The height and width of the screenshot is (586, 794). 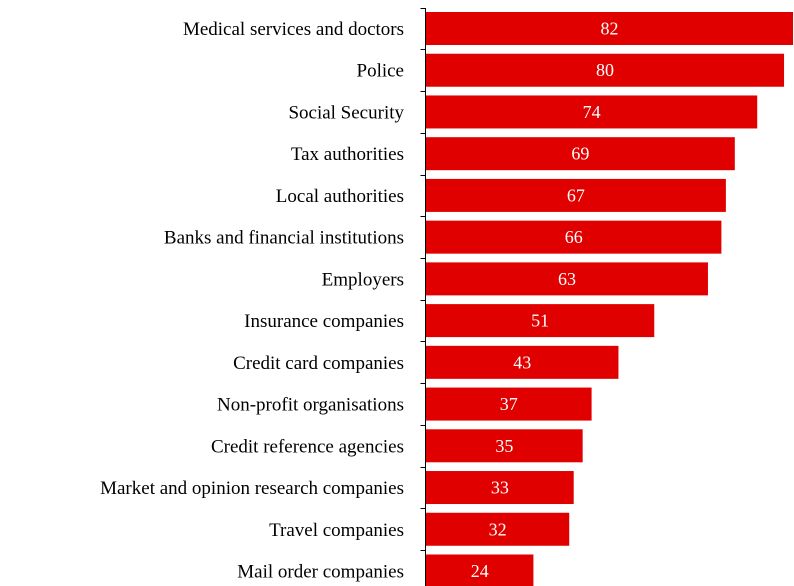 What do you see at coordinates (346, 112) in the screenshot?
I see `category-label: Social Security` at bounding box center [346, 112].